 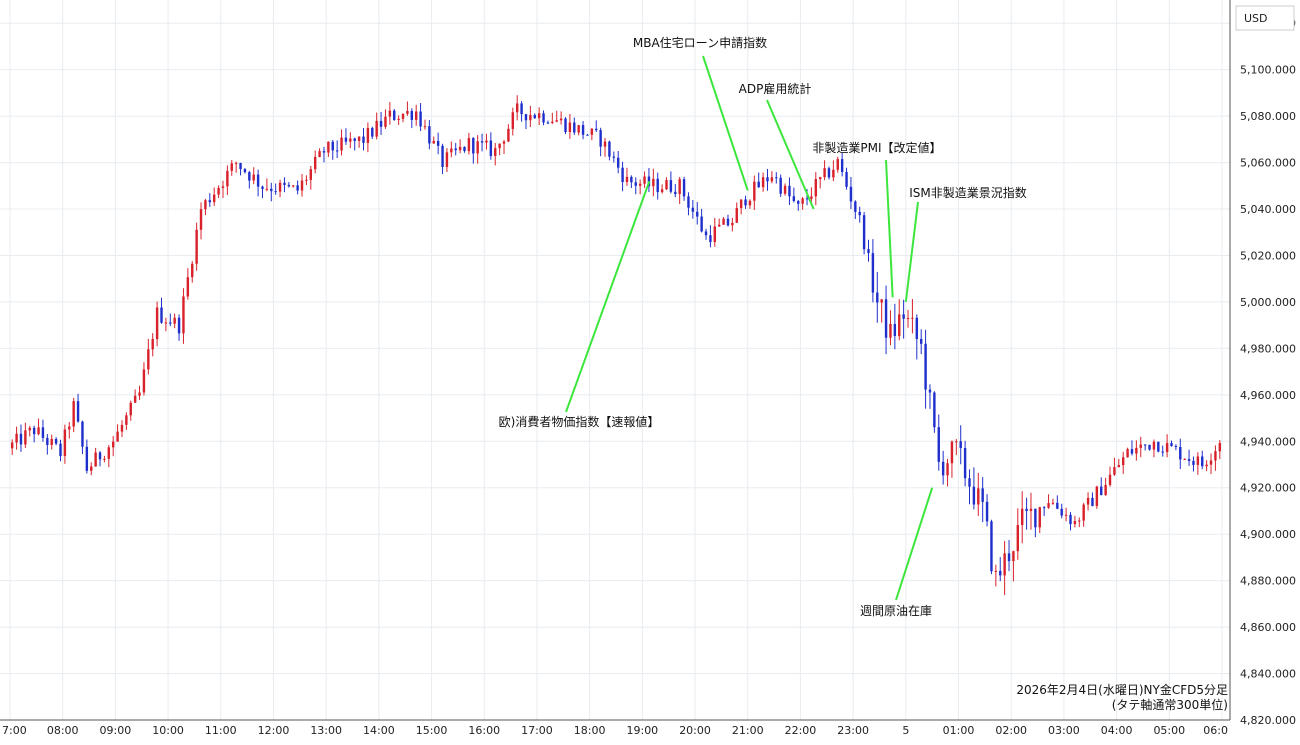 What do you see at coordinates (14, 730) in the screenshot?
I see `x-tick-label: 7:00` at bounding box center [14, 730].